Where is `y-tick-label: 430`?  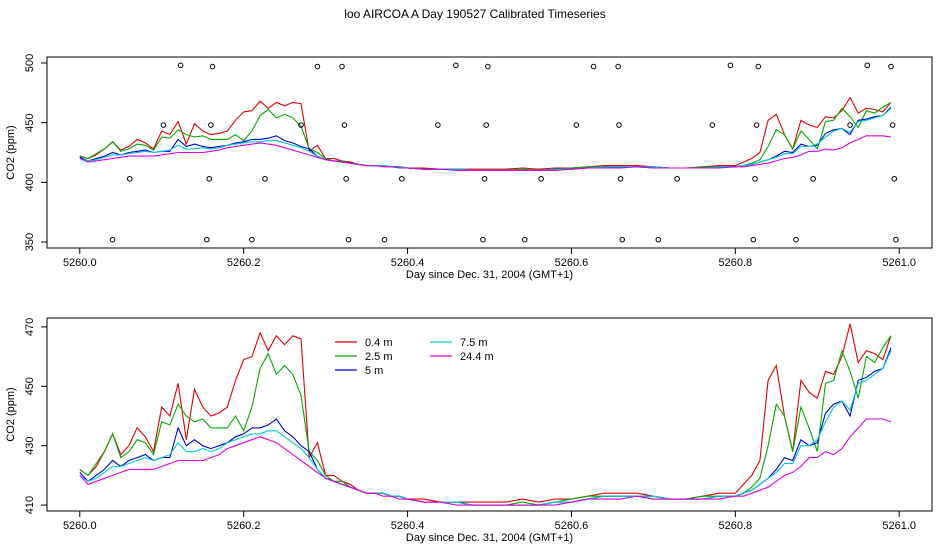
y-tick-label: 430 is located at coordinates (30, 445).